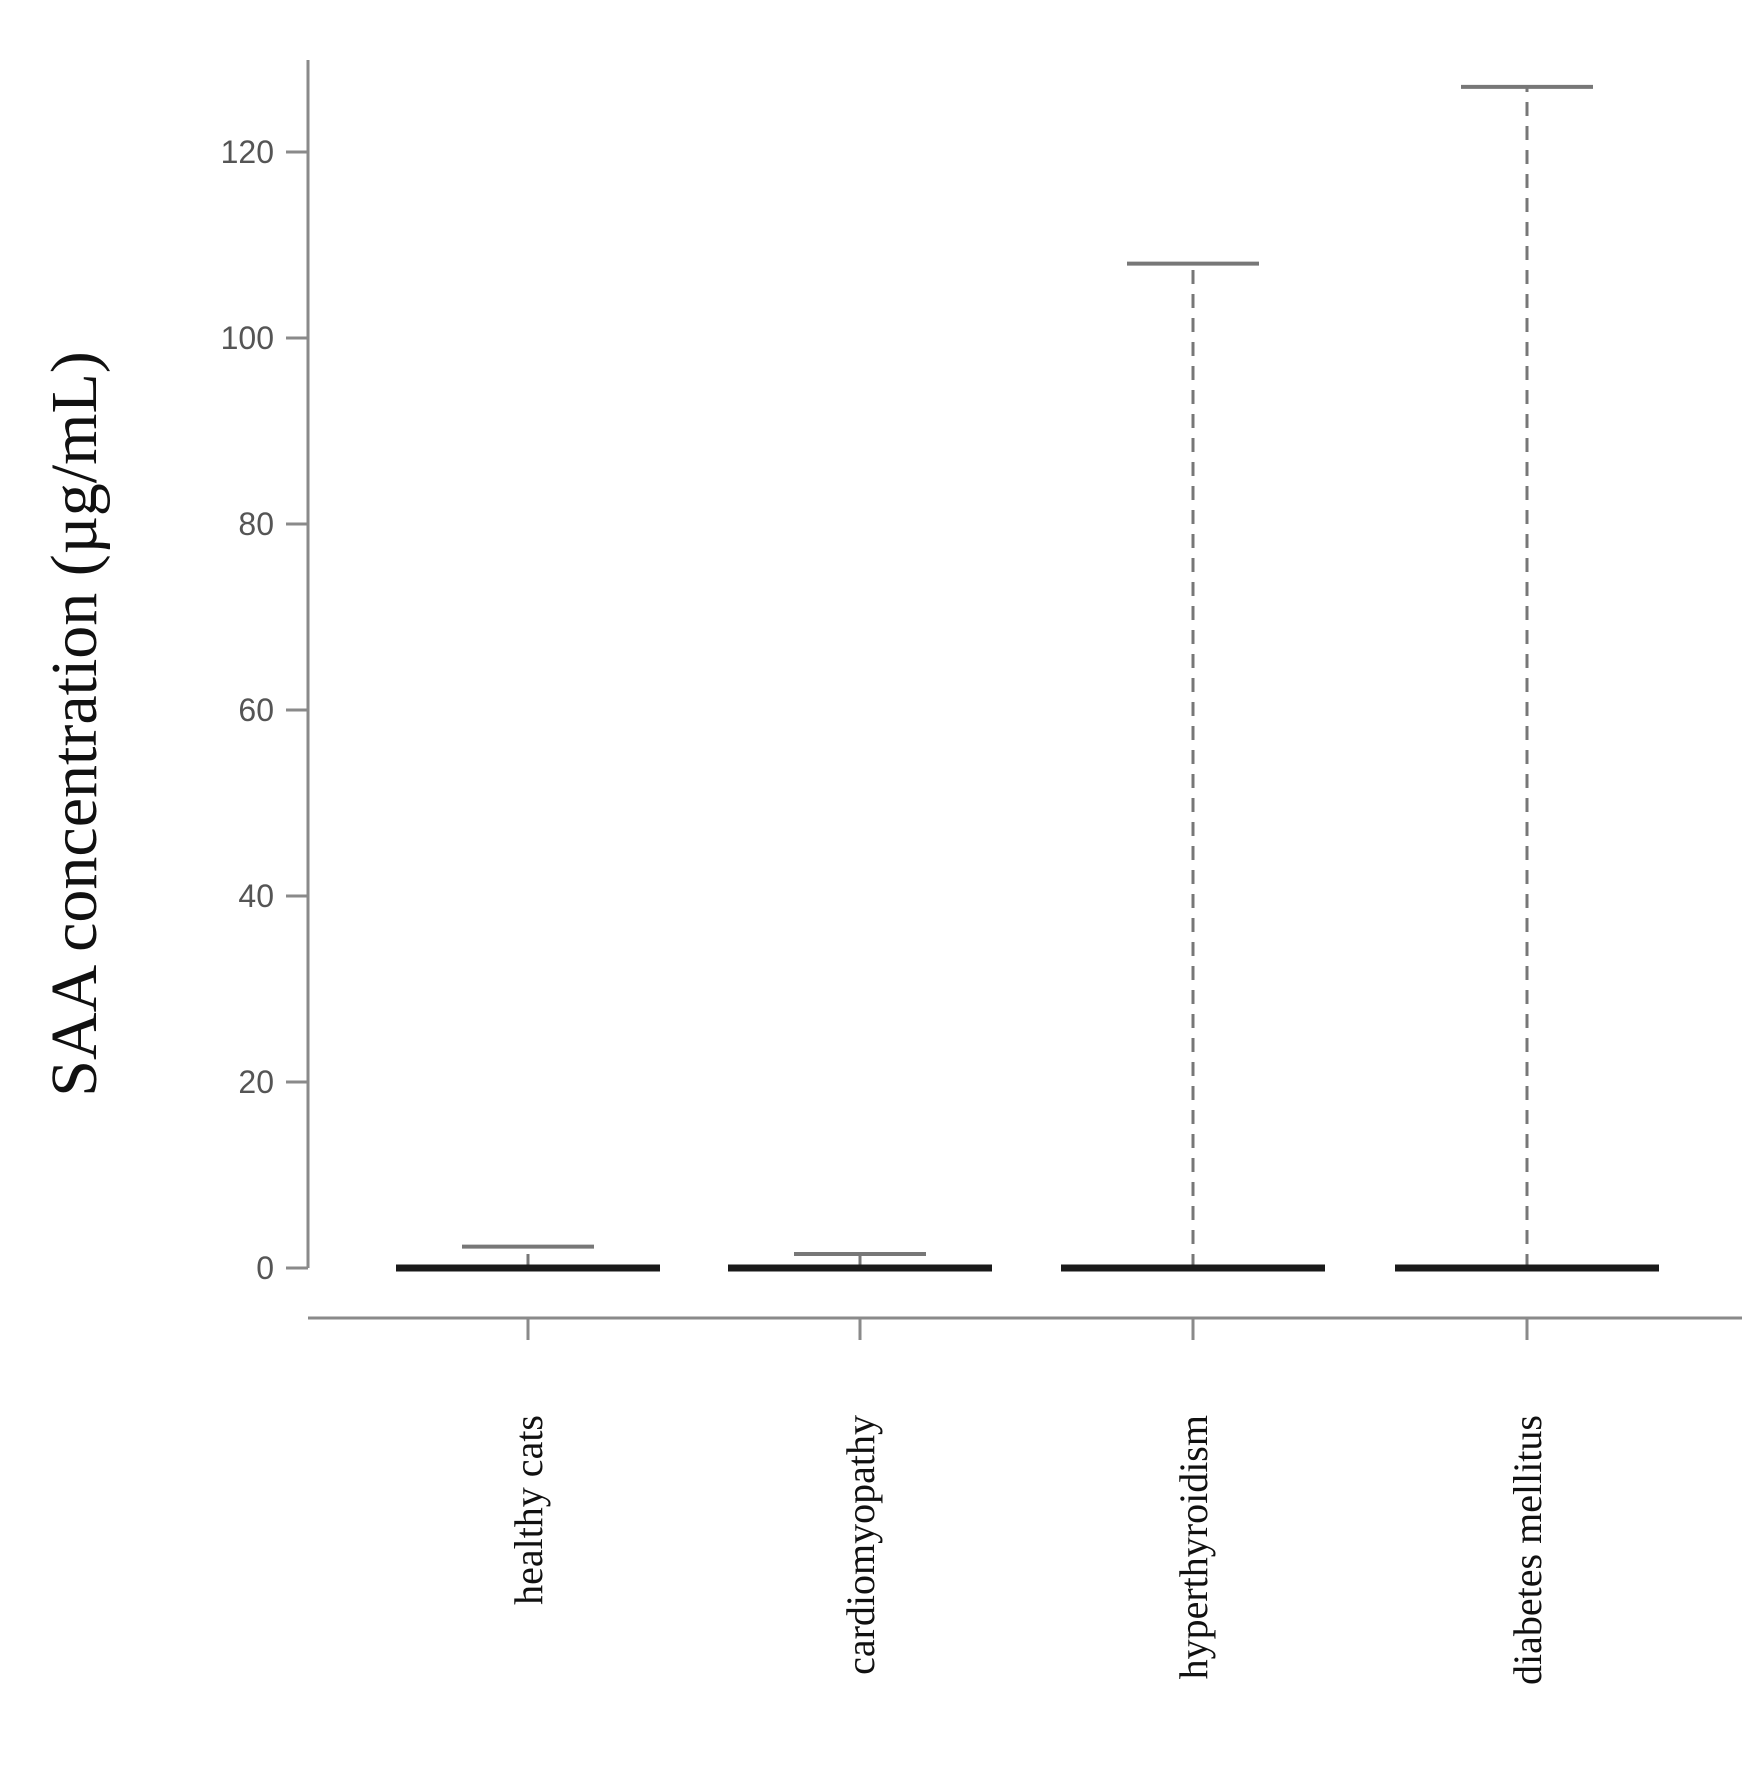 The height and width of the screenshot is (1784, 1749). Describe the element at coordinates (256, 1082) in the screenshot. I see `y-tick-label: 20` at that location.